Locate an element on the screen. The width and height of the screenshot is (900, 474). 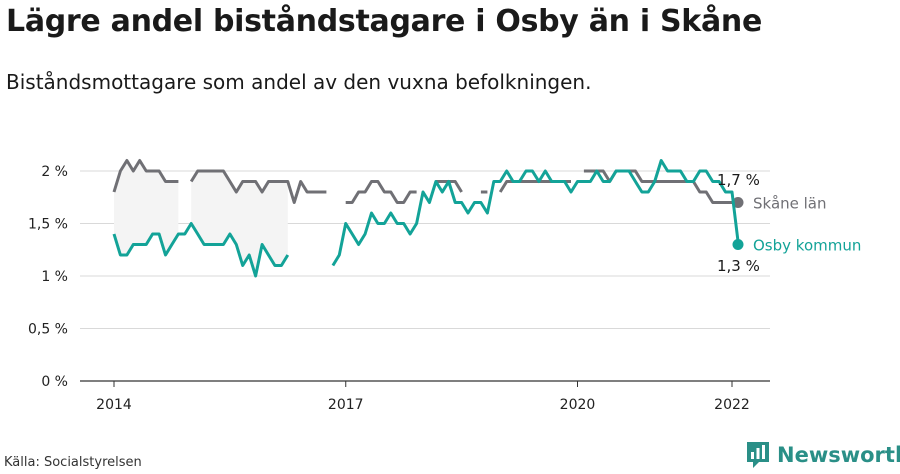
osby-line-end-point is located at coordinates (738, 244).